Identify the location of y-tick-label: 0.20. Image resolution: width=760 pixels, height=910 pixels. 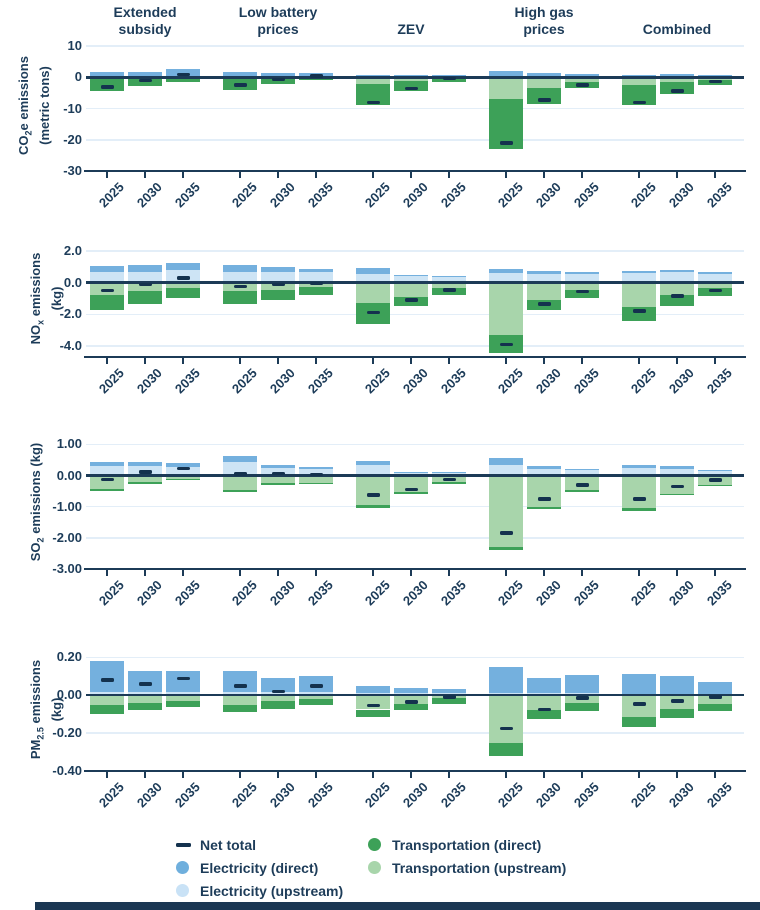
(69, 657).